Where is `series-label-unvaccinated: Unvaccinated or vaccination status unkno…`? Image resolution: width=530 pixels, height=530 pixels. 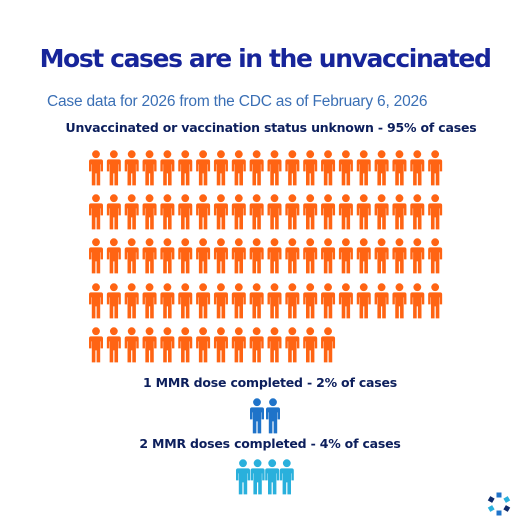 series-label-unvaccinated: Unvaccinated or vaccination status unkno… is located at coordinates (271, 127).